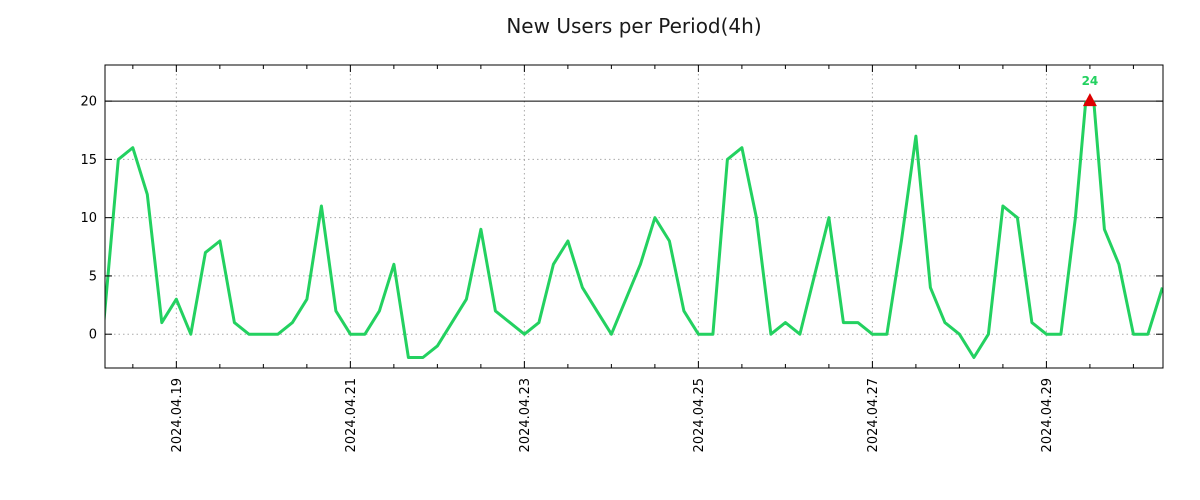 The height and width of the screenshot is (500, 1200). What do you see at coordinates (93, 335) in the screenshot?
I see `y-tick-label: 0` at bounding box center [93, 335].